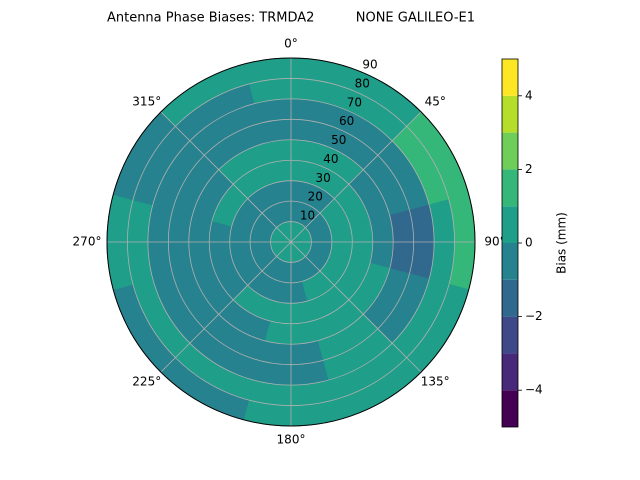  Describe the element at coordinates (146, 101) in the screenshot. I see `angular-tick-label: 315°` at that location.